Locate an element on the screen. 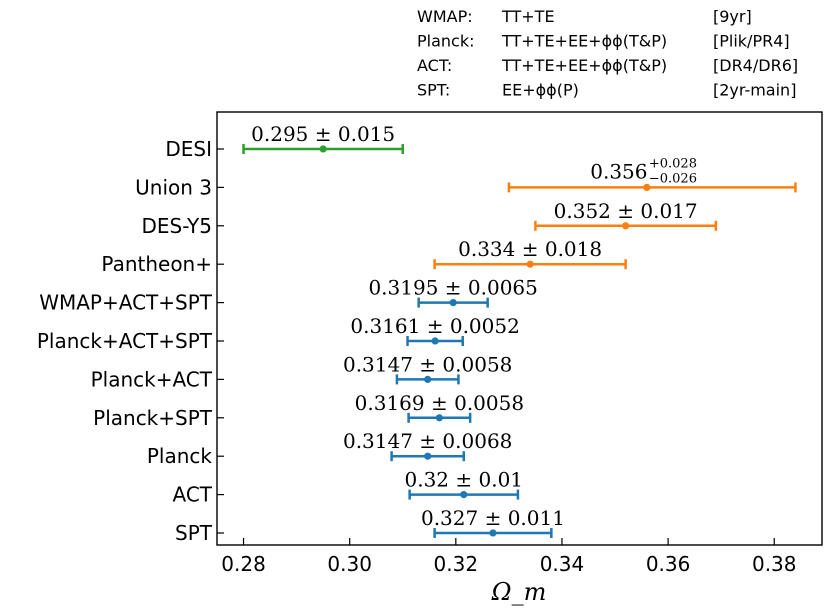 The width and height of the screenshot is (831, 614). errorbar-act: 0.32 ± 0.01 is located at coordinates (464, 484).